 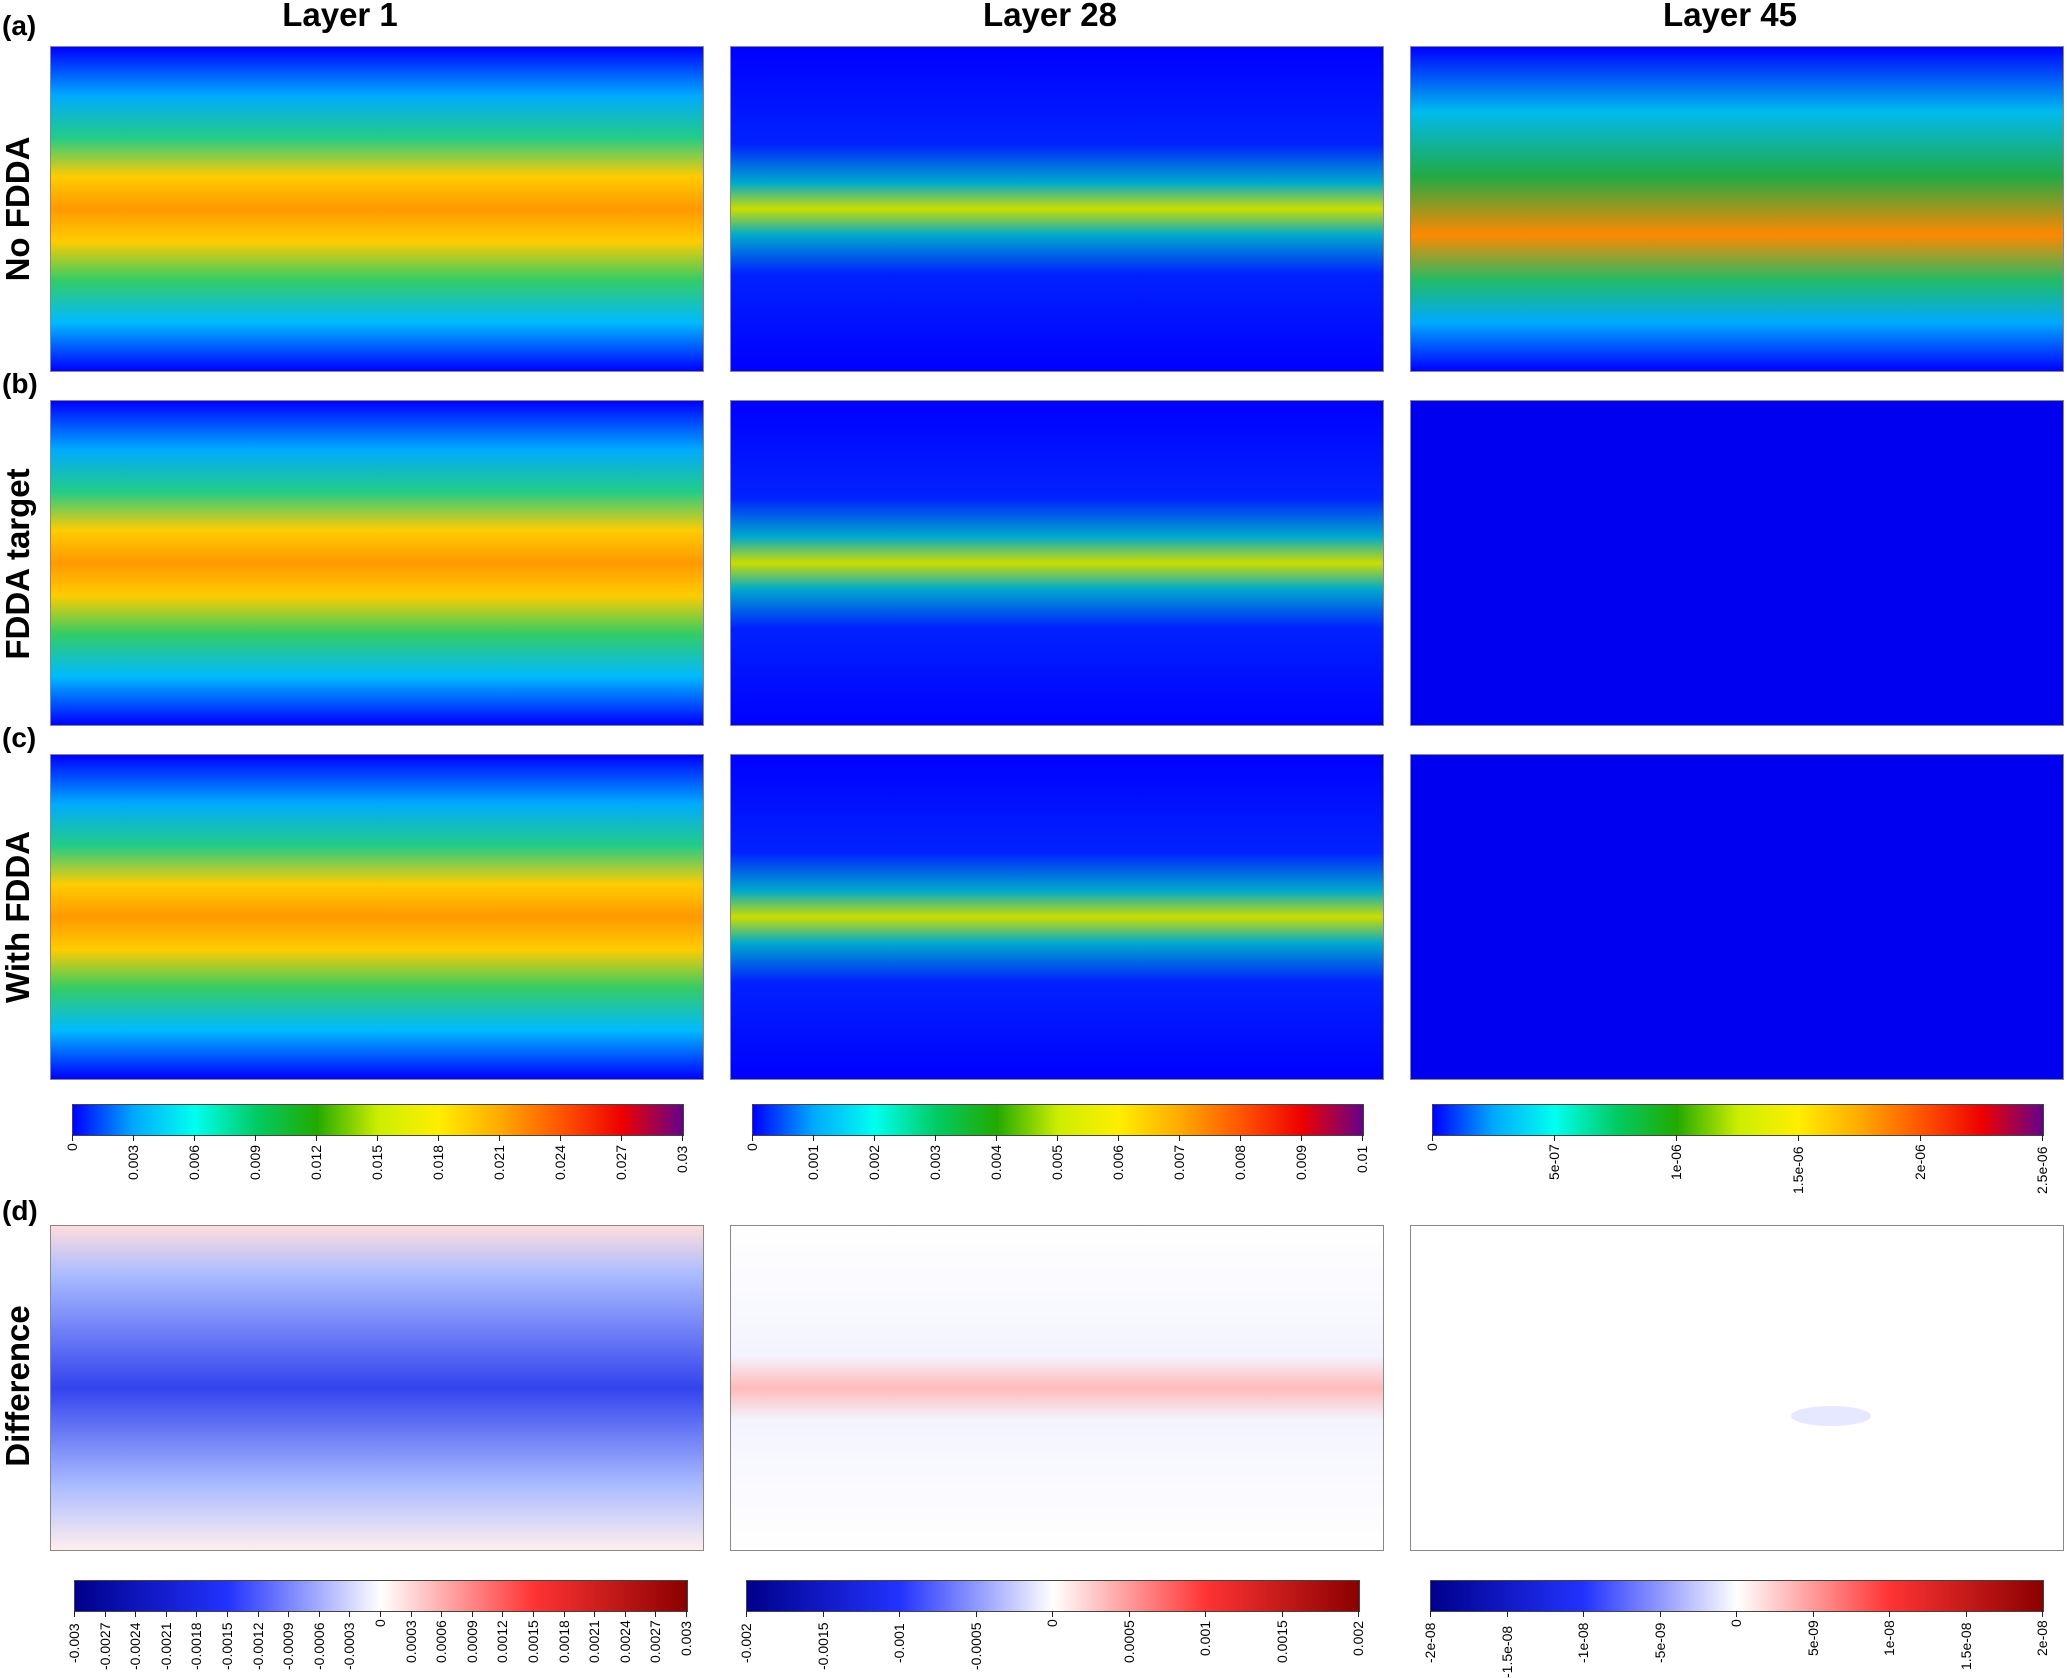 What do you see at coordinates (20, 383) in the screenshot?
I see `panel-letter-b: (b)` at bounding box center [20, 383].